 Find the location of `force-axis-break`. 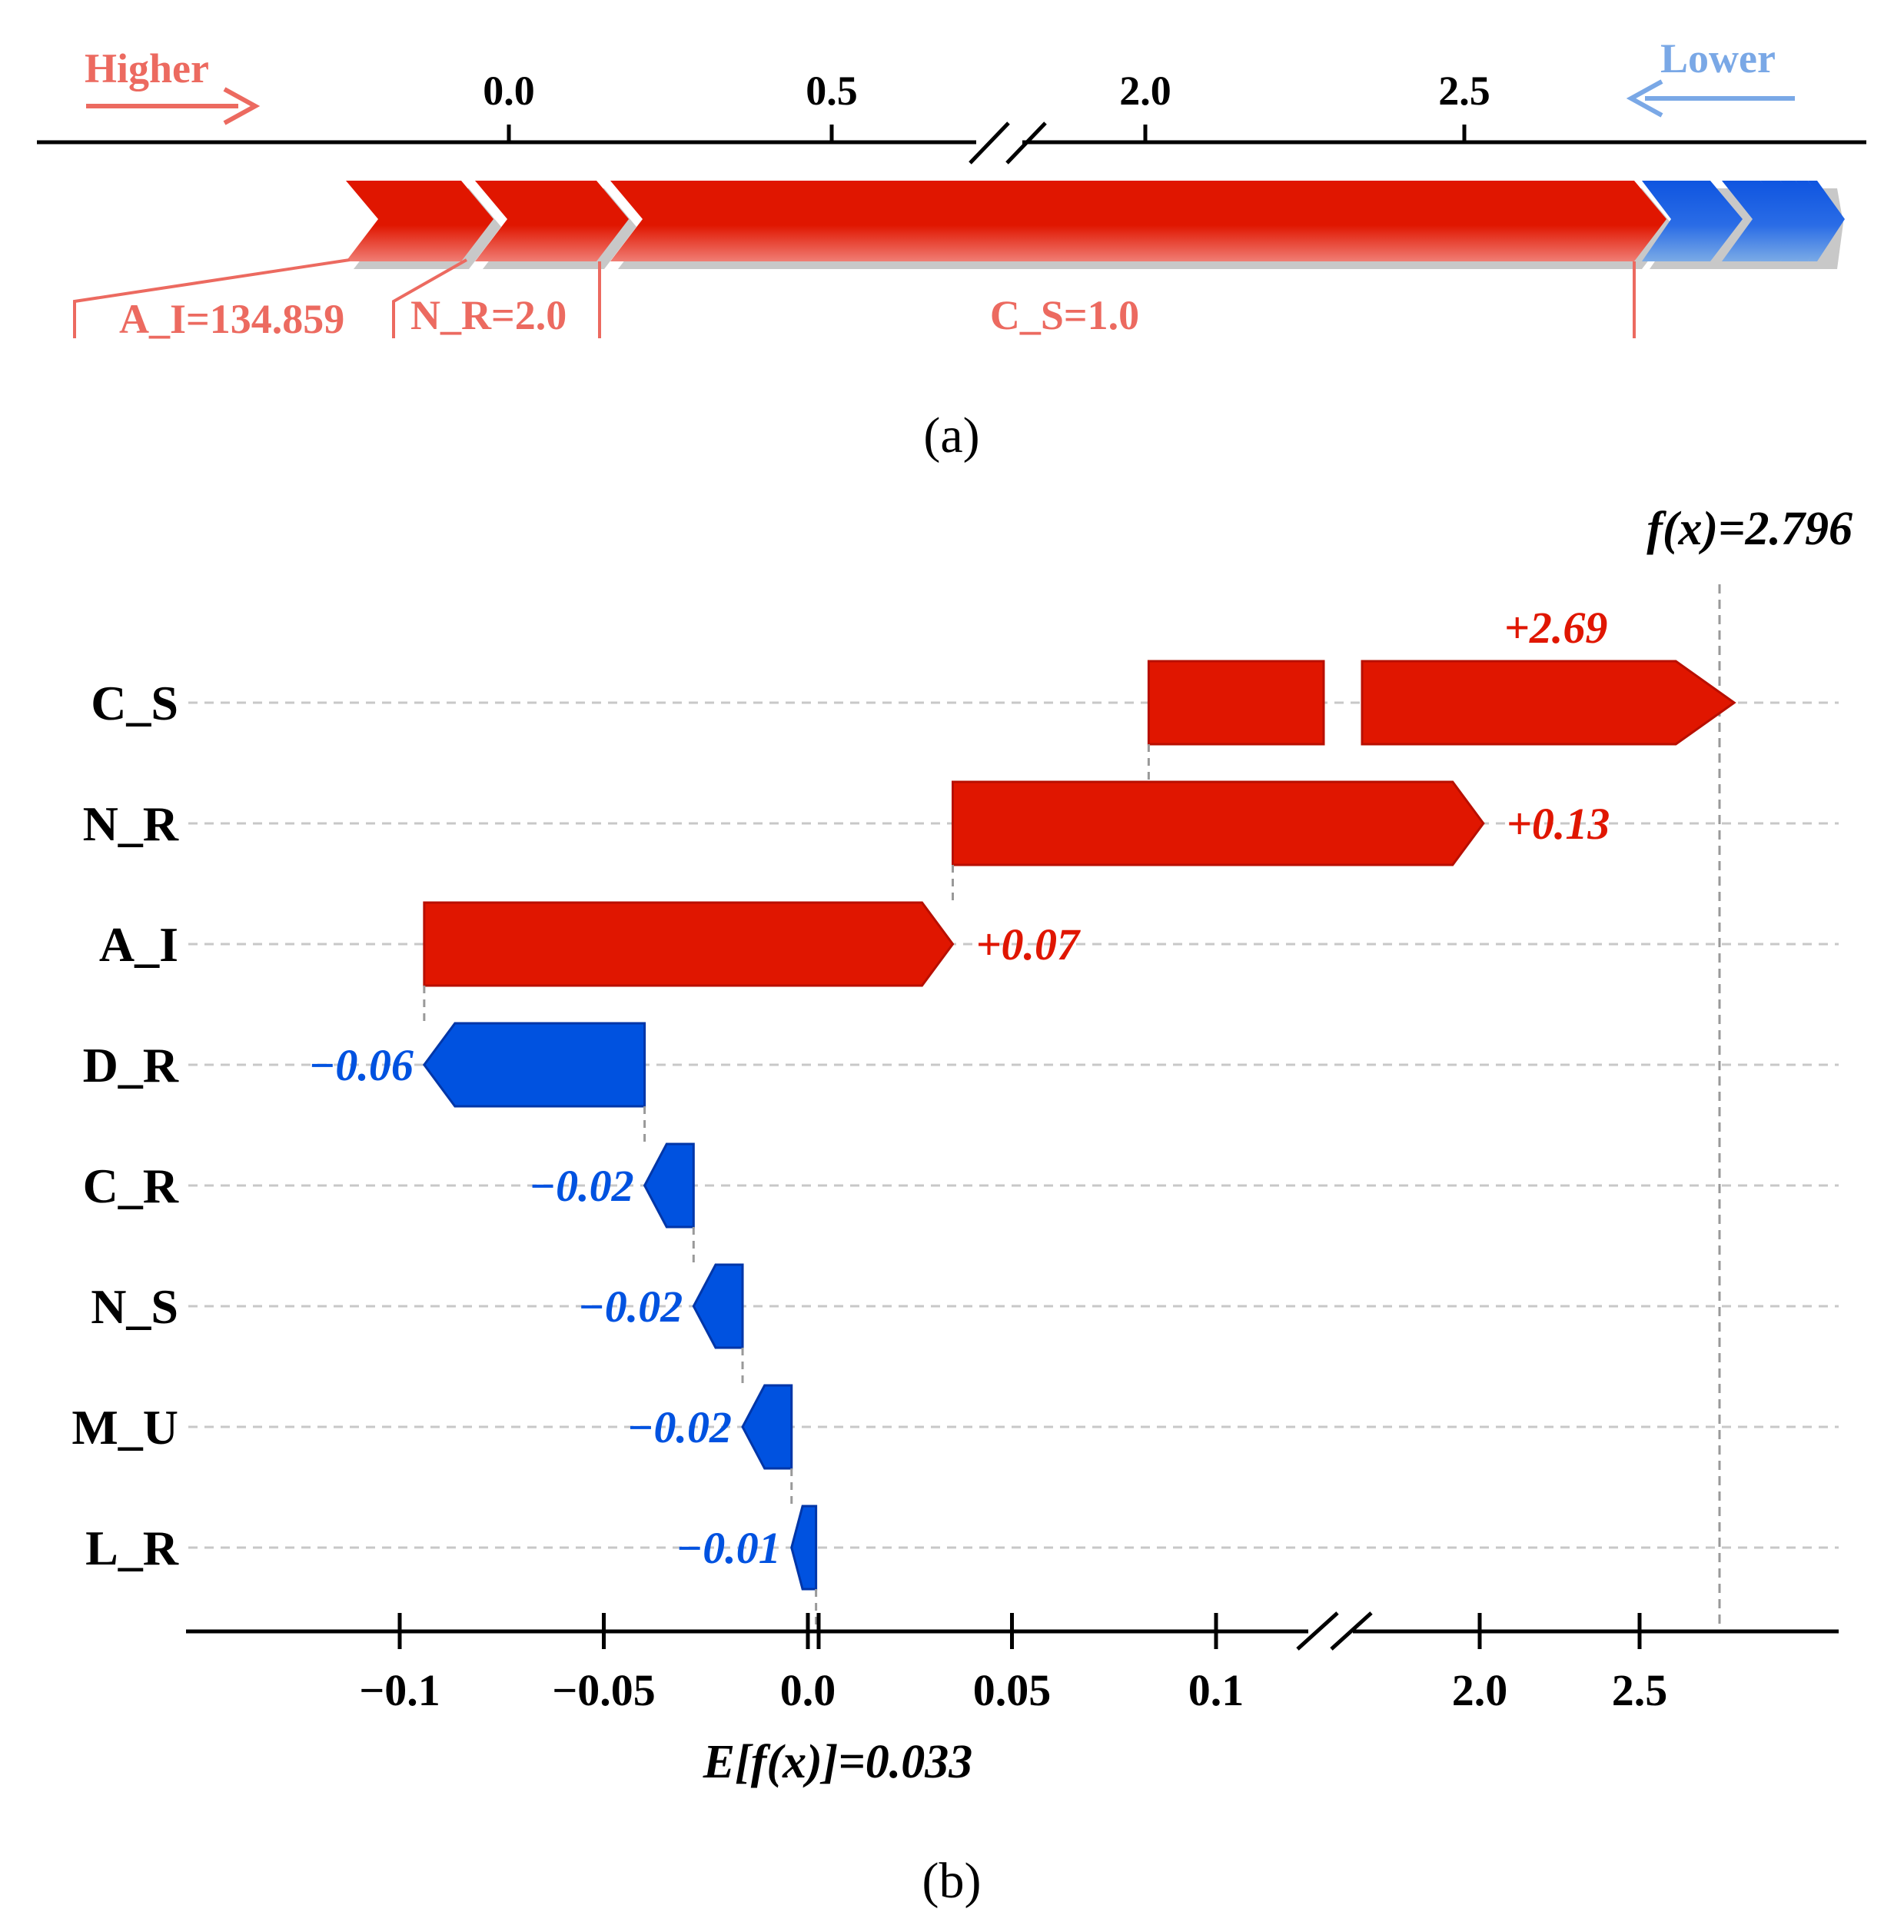

force-axis-break is located at coordinates (1008, 143).